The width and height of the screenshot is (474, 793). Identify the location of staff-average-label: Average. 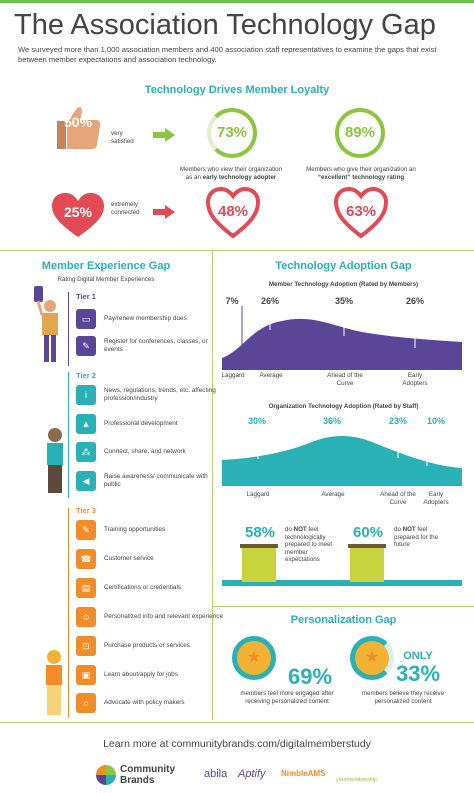
(333, 494).